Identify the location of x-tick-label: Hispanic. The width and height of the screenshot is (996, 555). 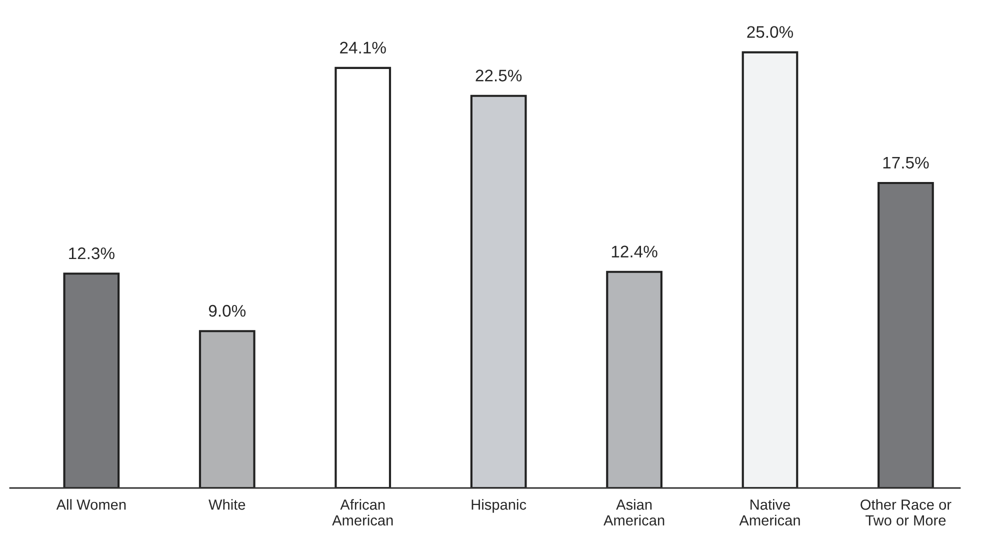
(499, 506).